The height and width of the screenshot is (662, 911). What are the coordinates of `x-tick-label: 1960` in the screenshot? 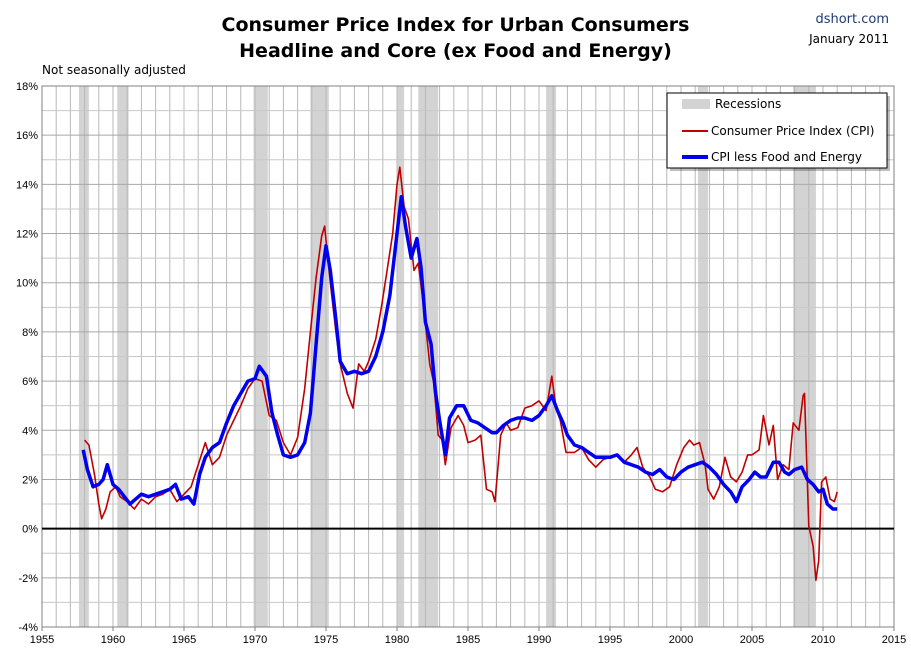 It's located at (113, 640).